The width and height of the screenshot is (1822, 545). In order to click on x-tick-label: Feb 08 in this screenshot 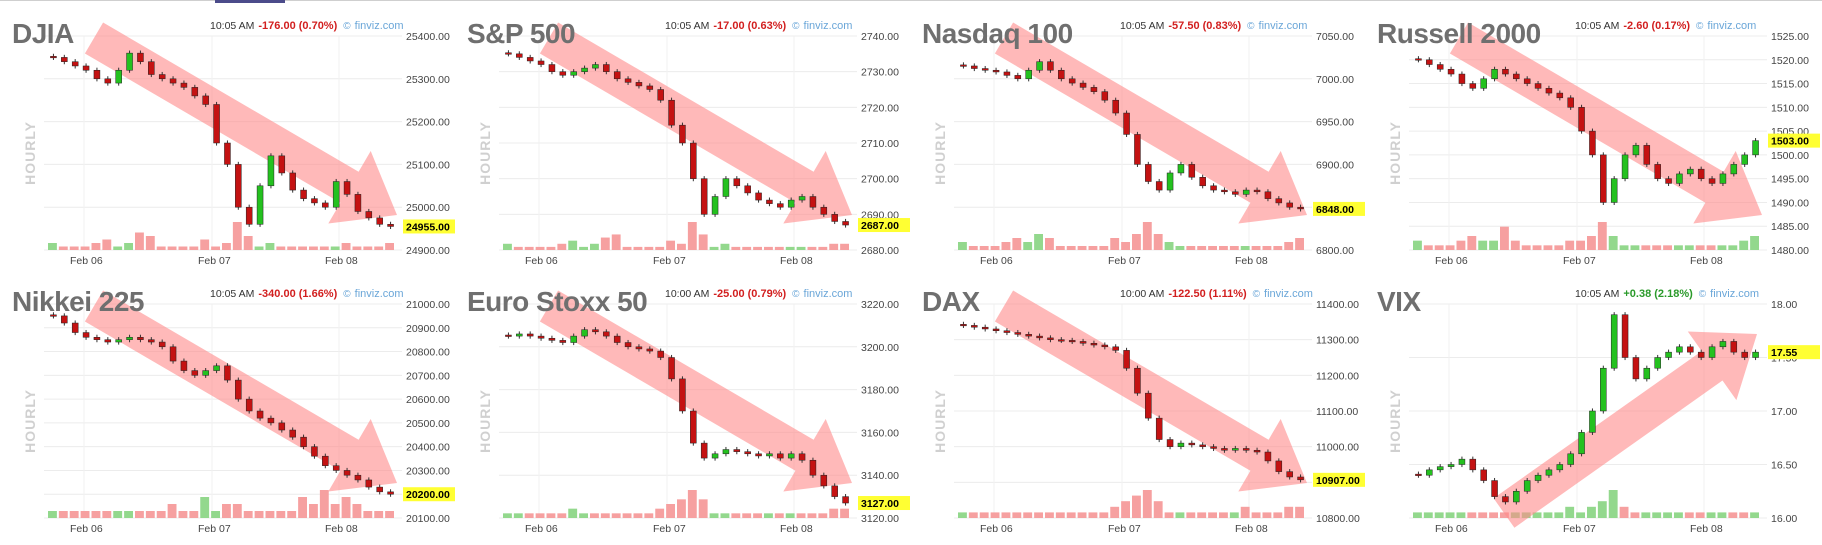, I will do `click(1251, 261)`.